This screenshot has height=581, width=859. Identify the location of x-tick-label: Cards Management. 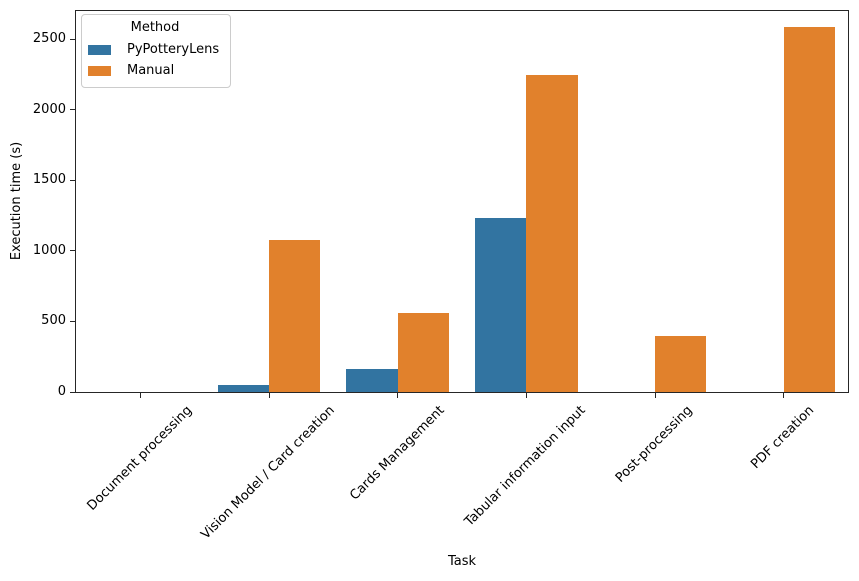
(397, 453).